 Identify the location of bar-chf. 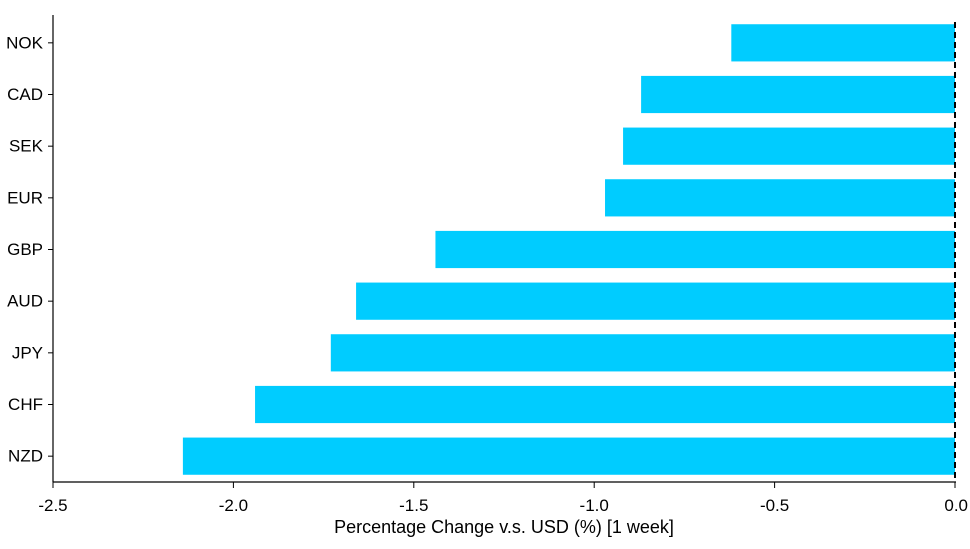
(605, 404).